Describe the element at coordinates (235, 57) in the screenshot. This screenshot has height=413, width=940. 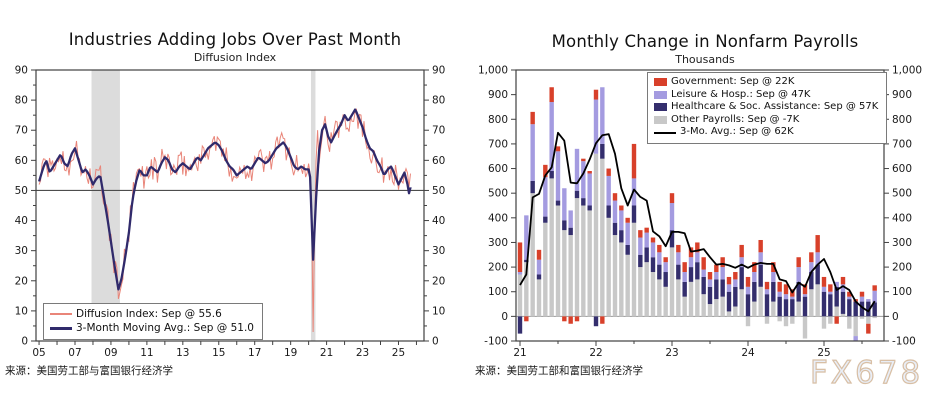
I see `left-chart-subtitle: Diffusion Index` at that location.